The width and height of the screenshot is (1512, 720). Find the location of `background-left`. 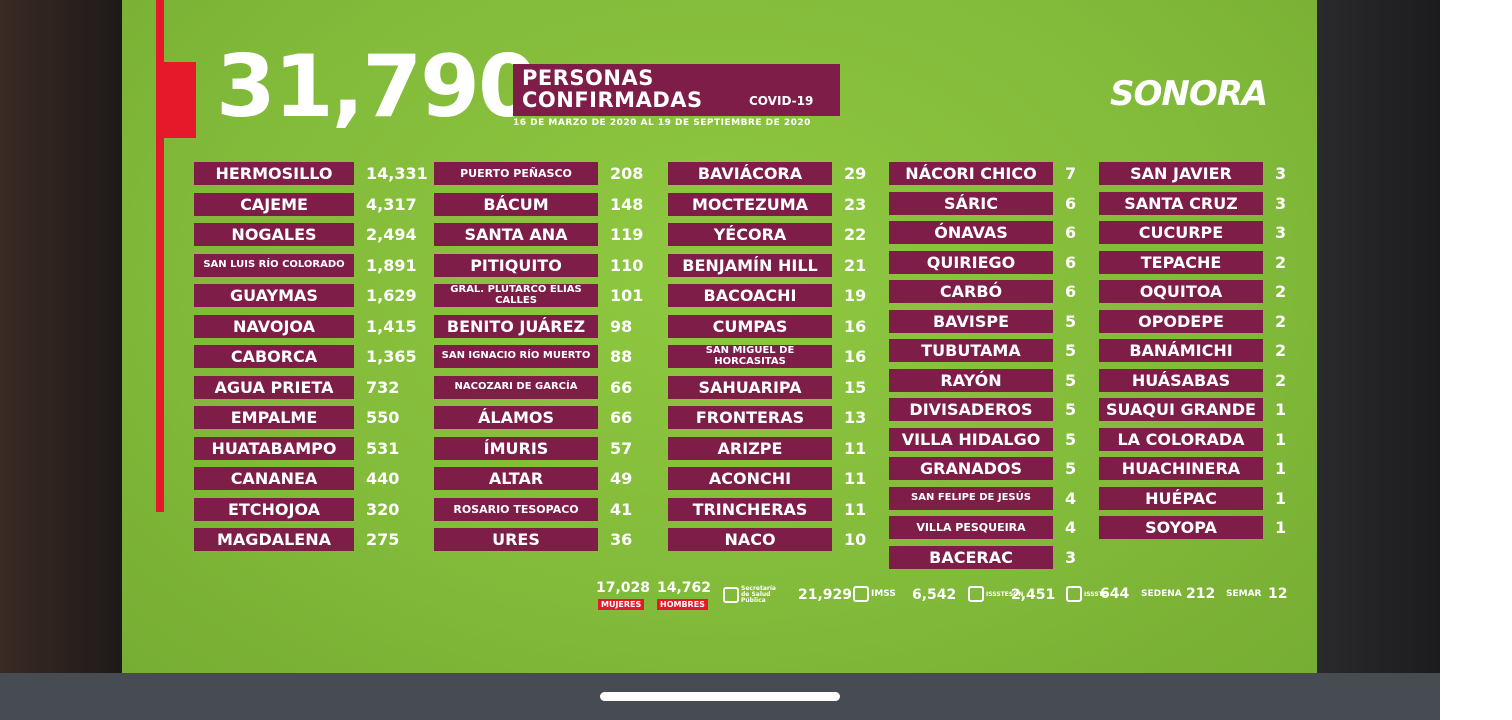

background-left is located at coordinates (61, 336).